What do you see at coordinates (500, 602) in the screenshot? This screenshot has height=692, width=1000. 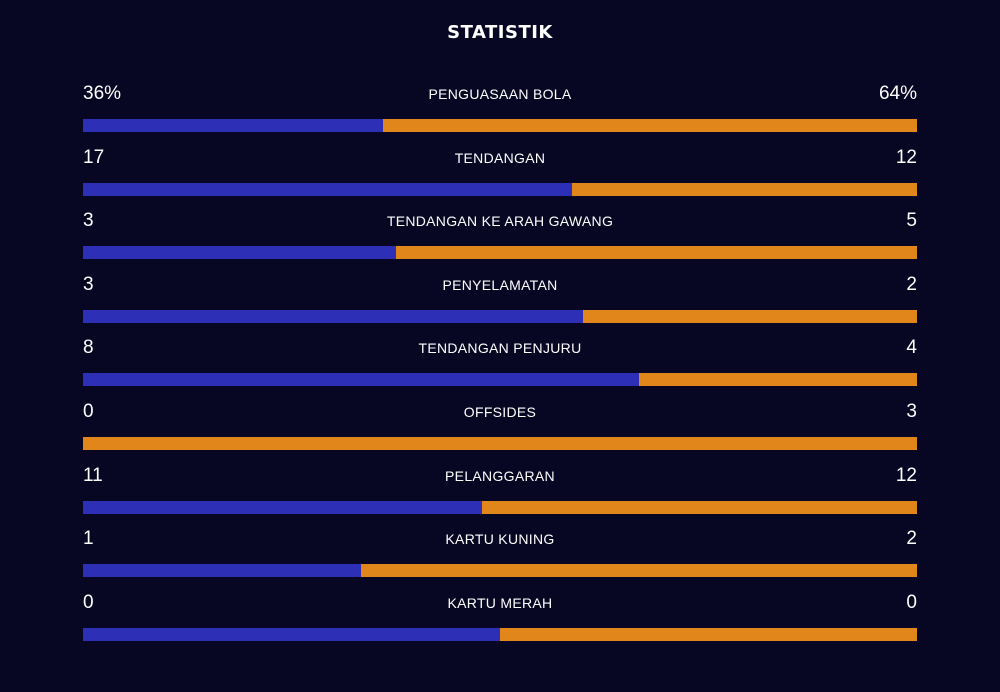 I see `stat-label: KARTU MERAH` at bounding box center [500, 602].